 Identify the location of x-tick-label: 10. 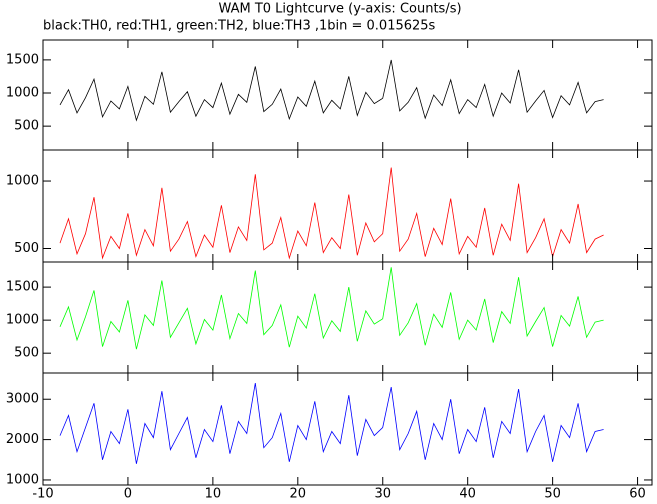
(213, 494).